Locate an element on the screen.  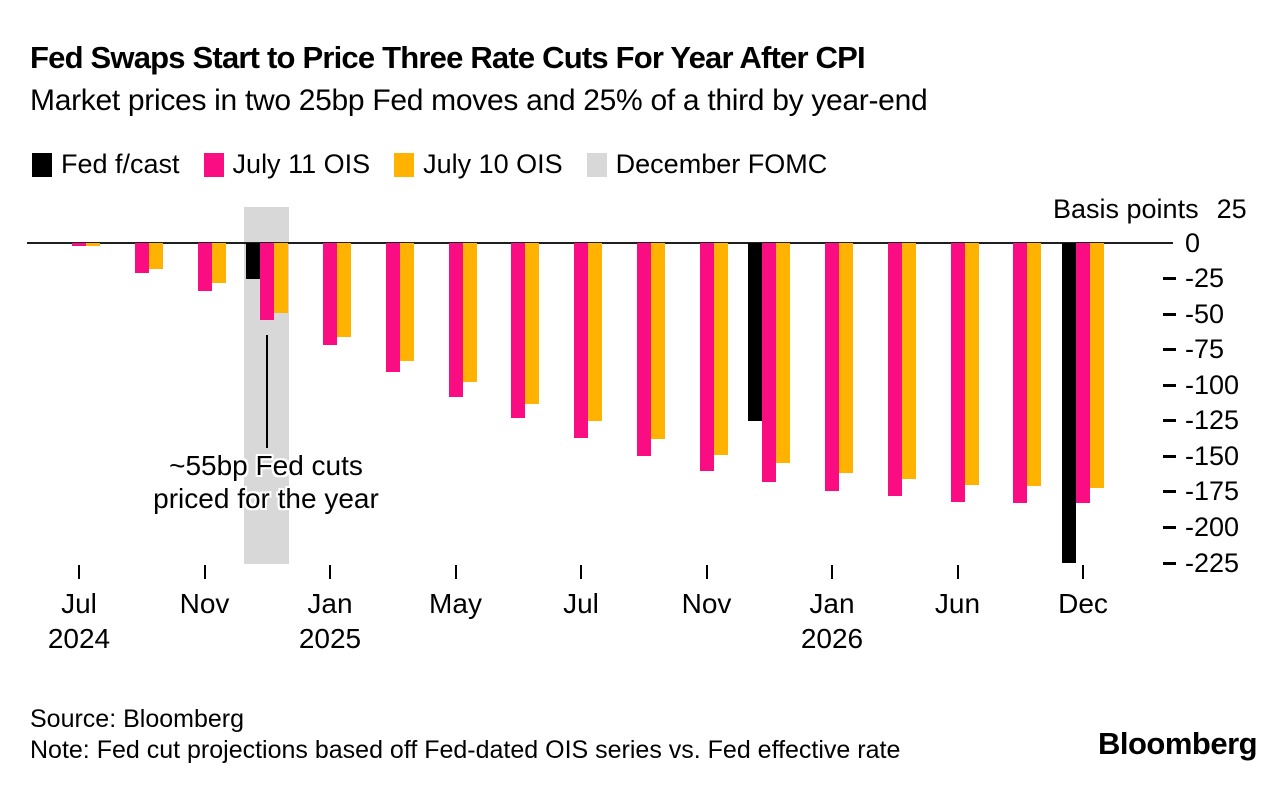
legend-label: December FOMC is located at coordinates (721, 164).